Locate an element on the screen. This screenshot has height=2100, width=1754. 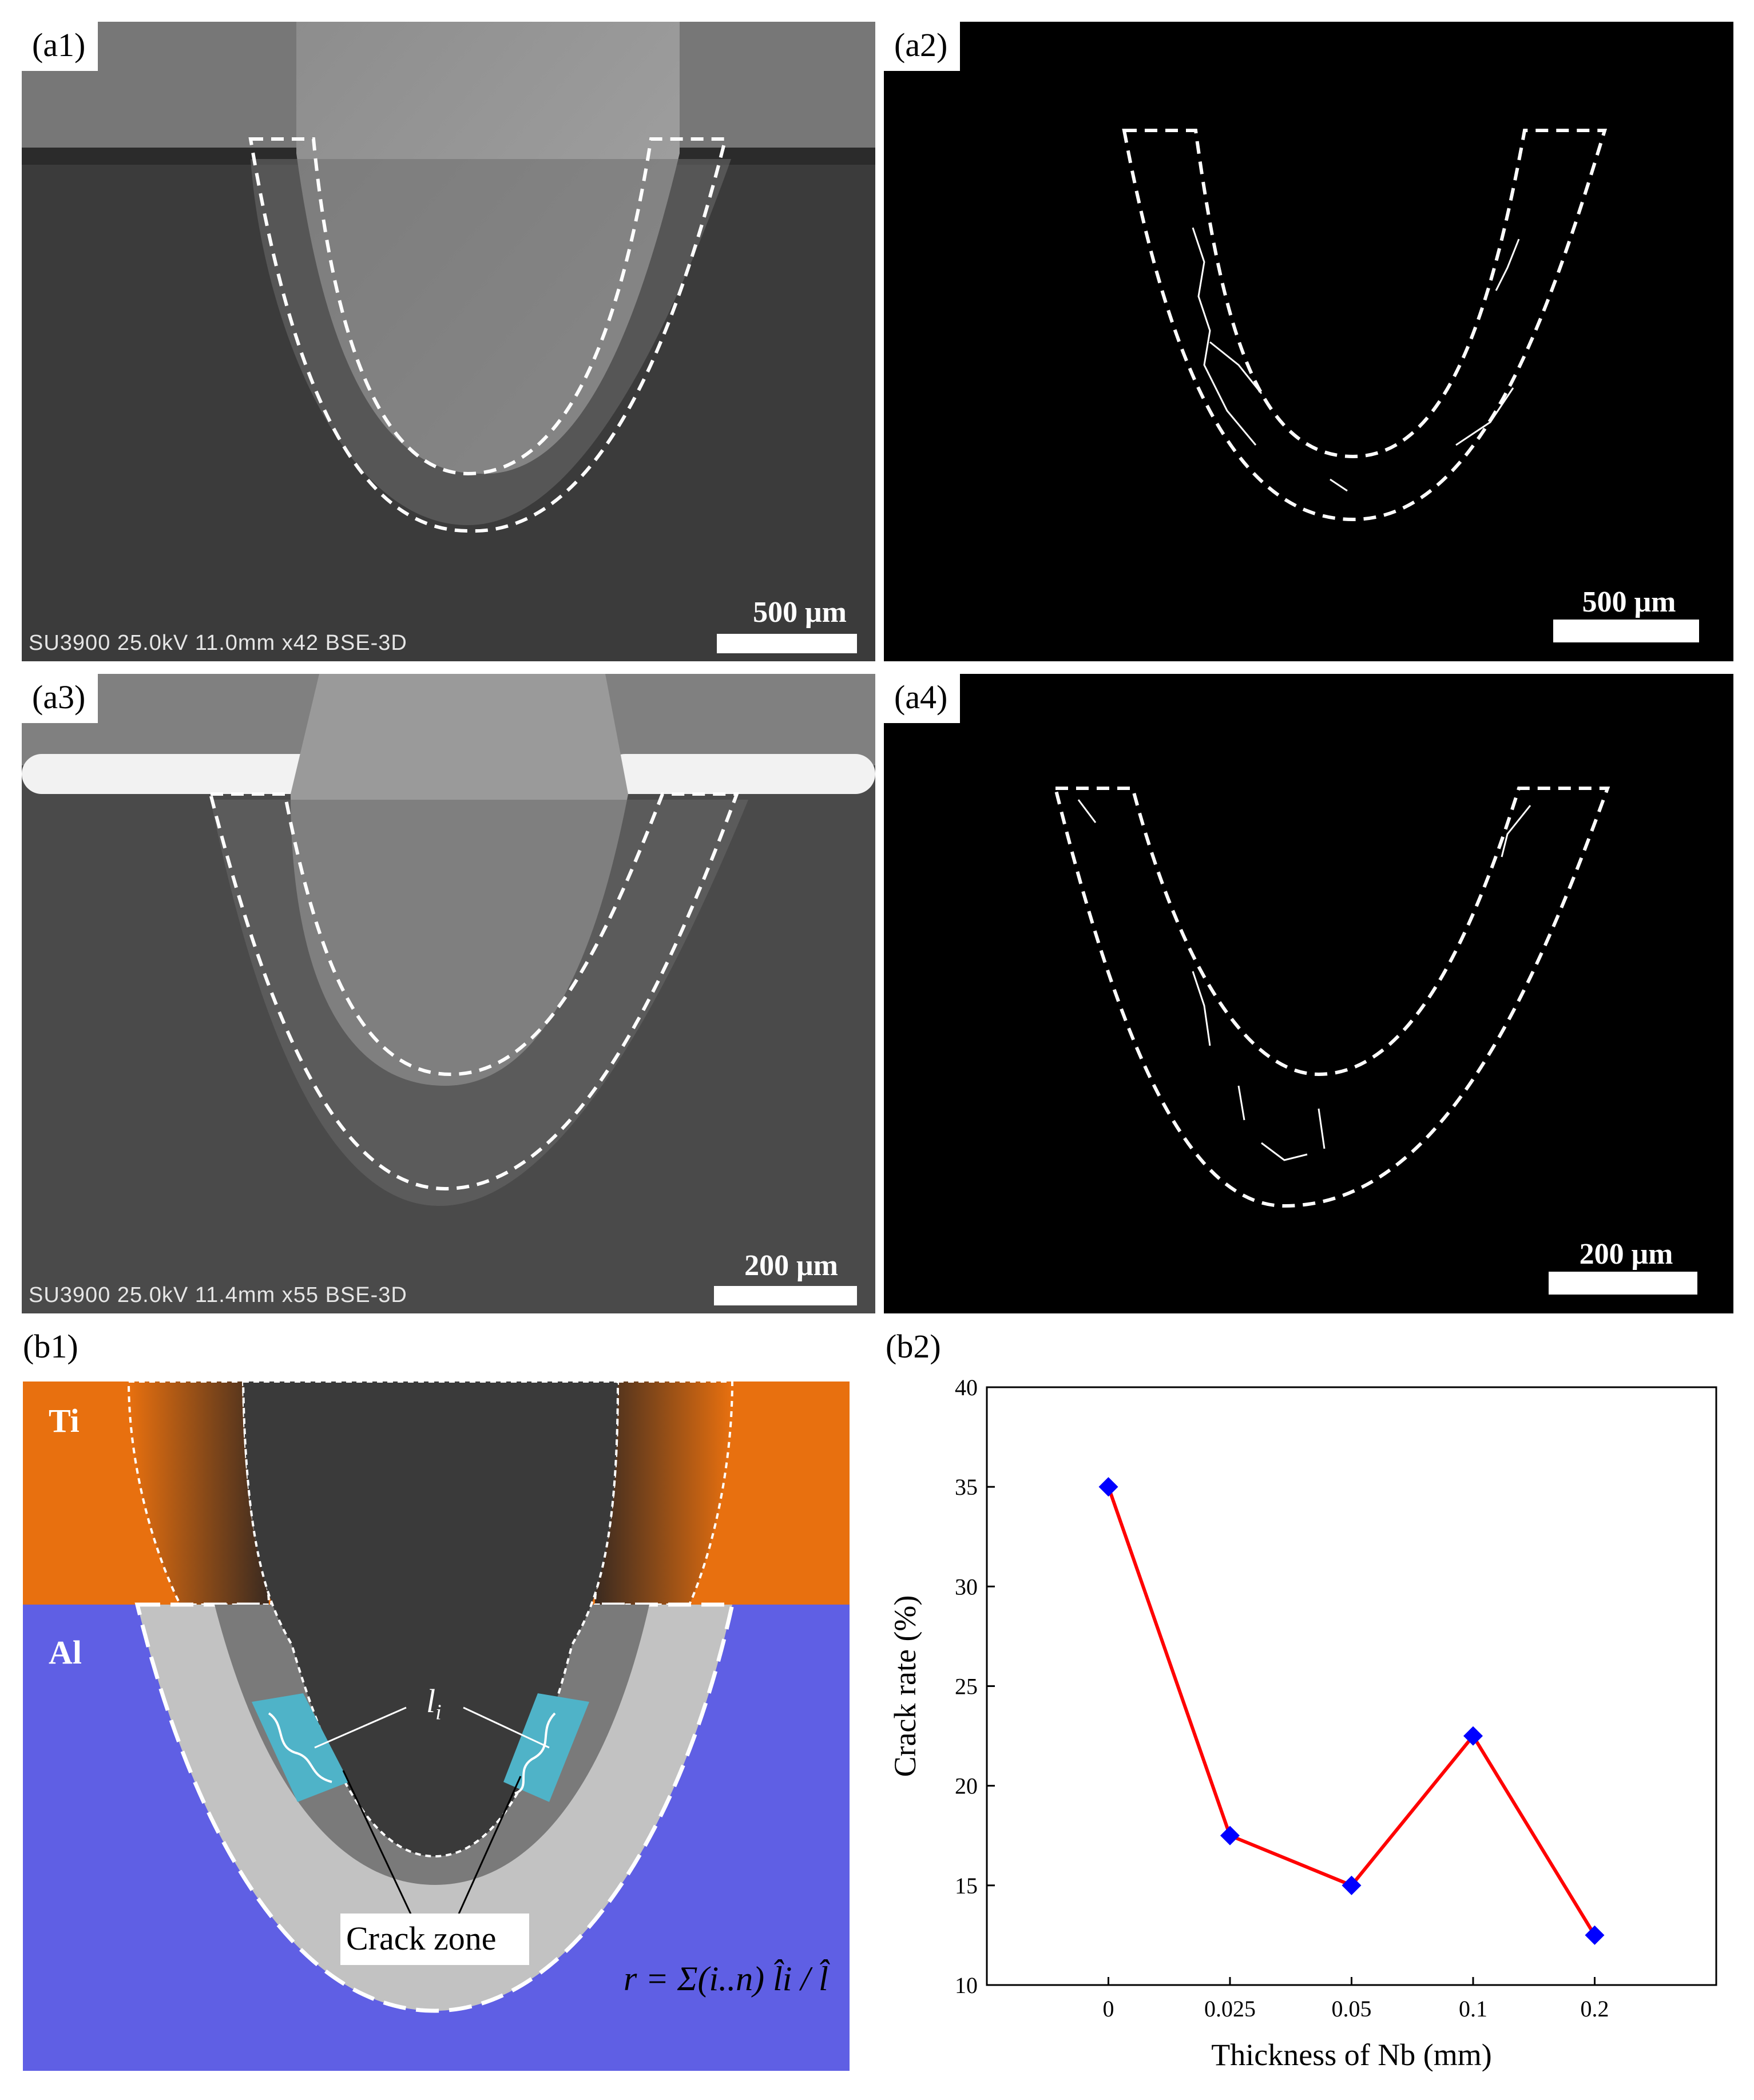
scale-bar-a3 is located at coordinates (785, 1296).